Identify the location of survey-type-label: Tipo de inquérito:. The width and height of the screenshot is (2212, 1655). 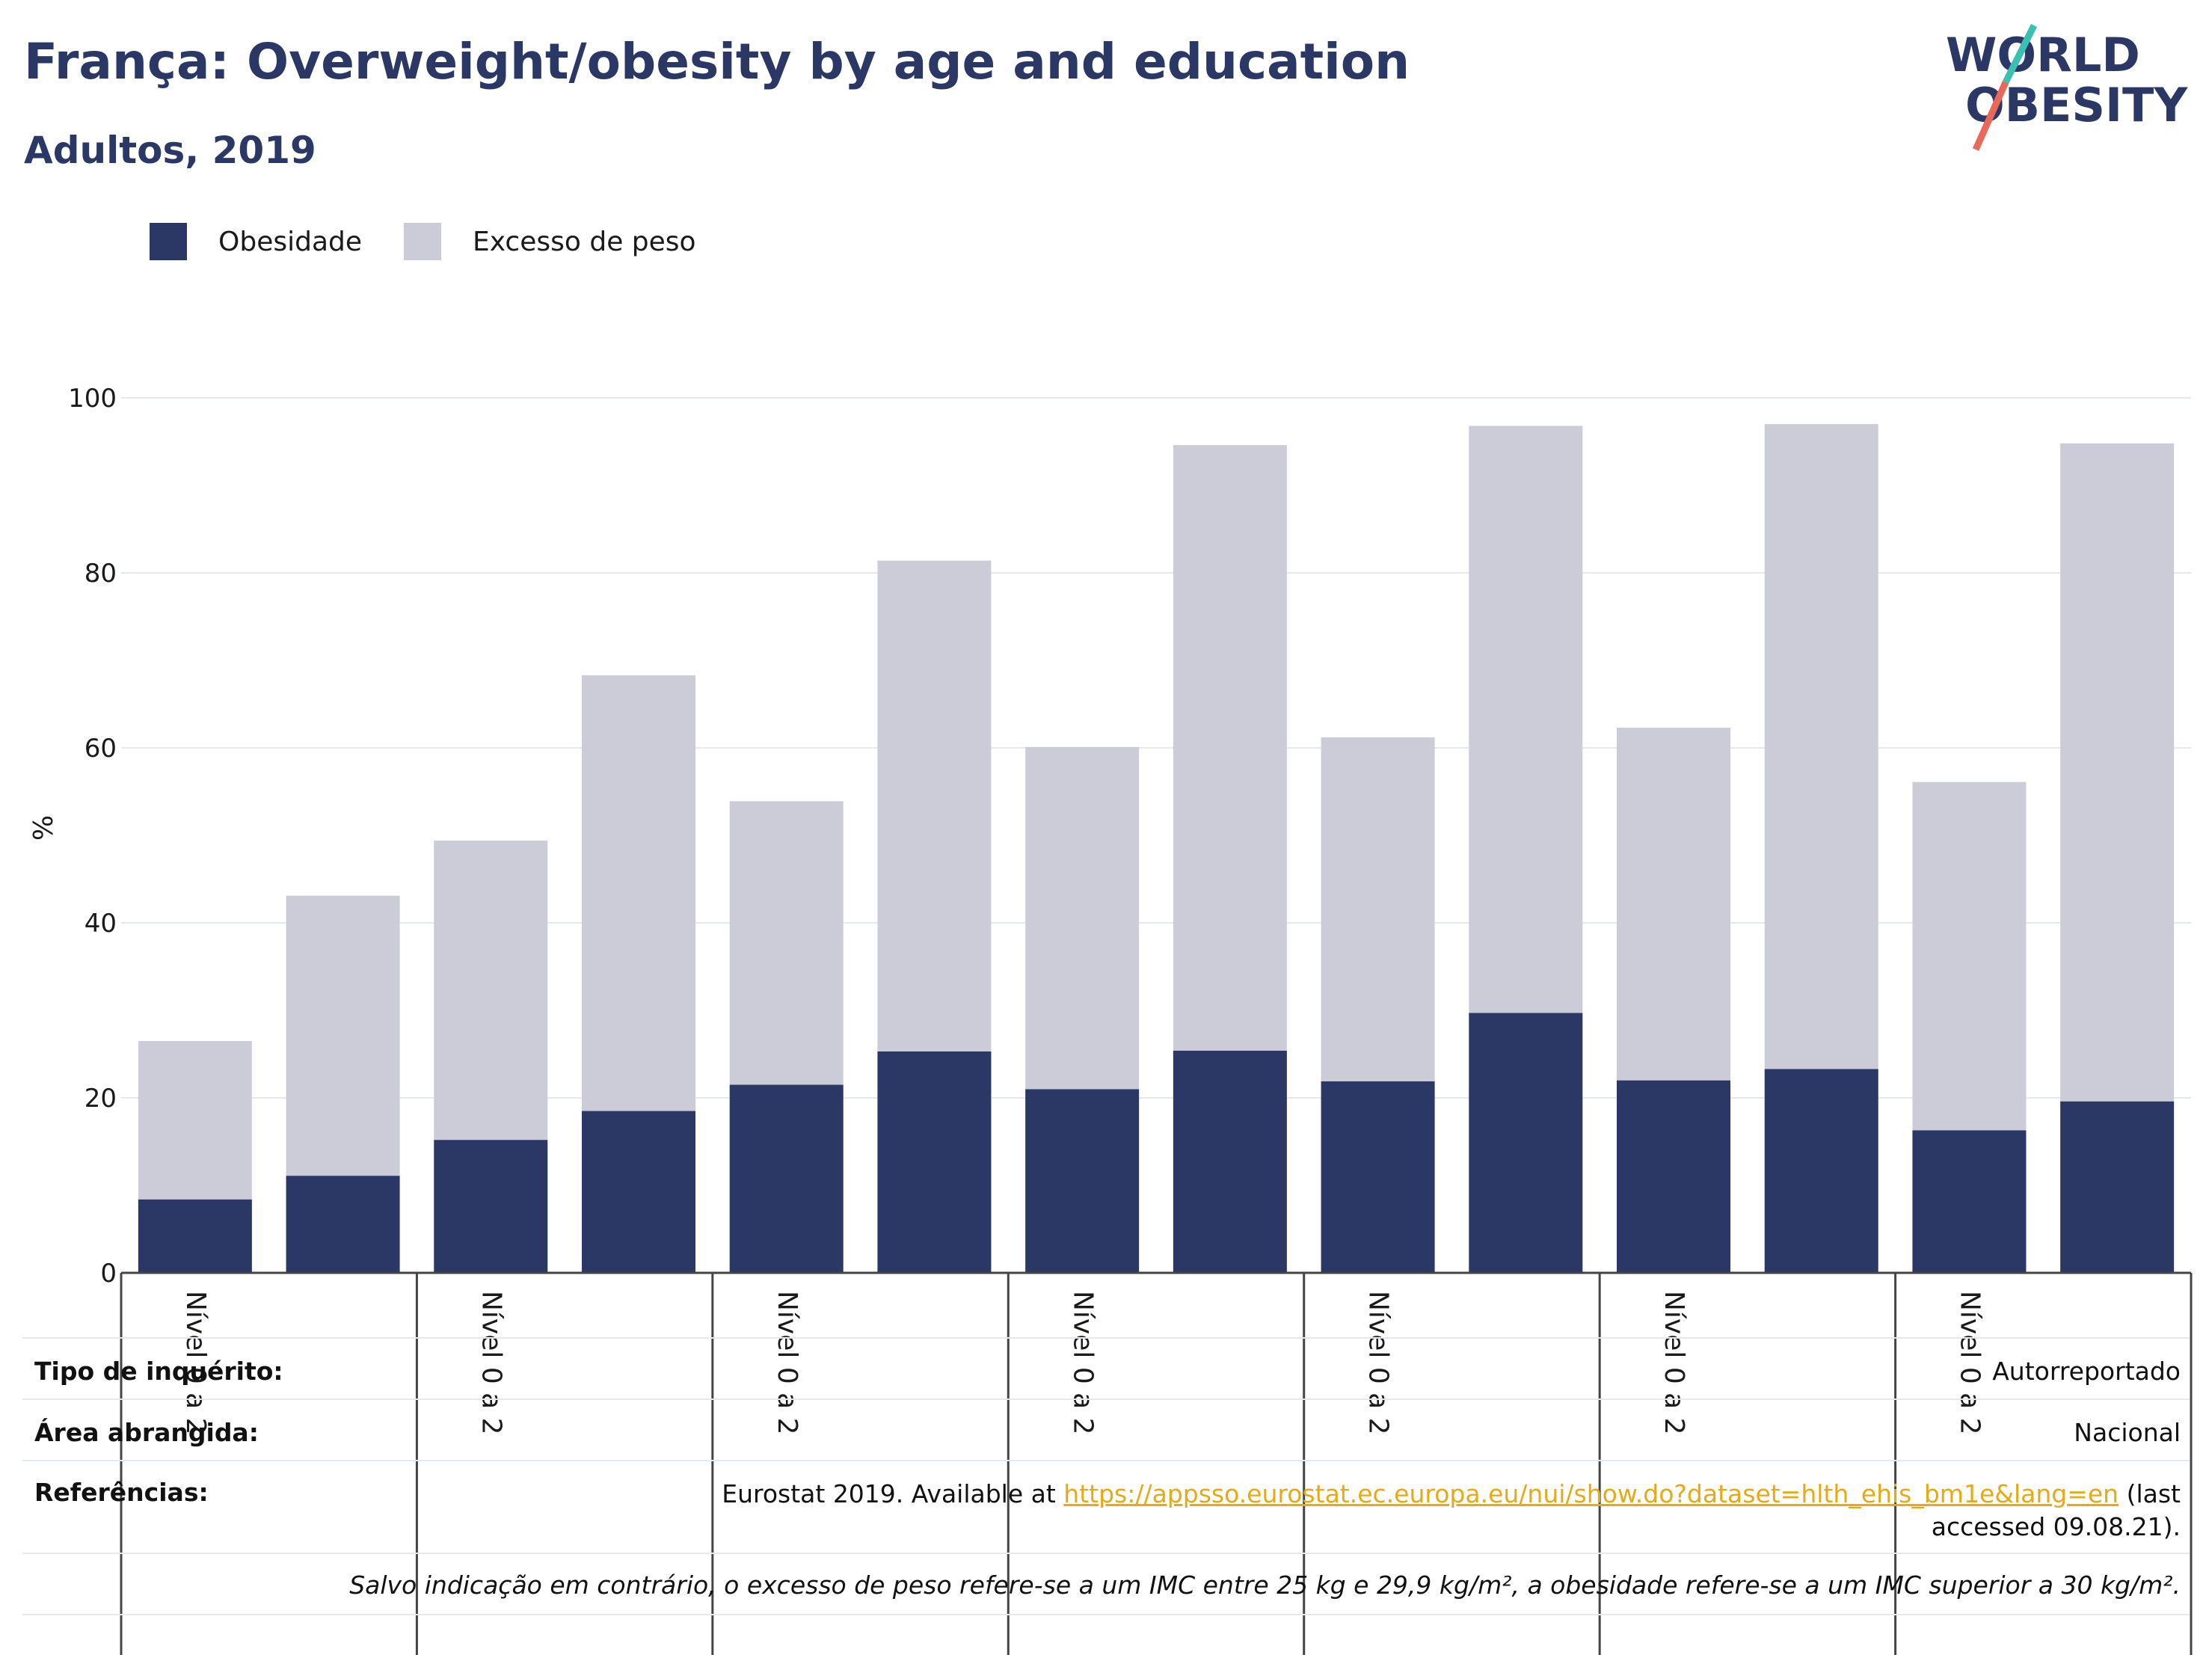
(158, 1371).